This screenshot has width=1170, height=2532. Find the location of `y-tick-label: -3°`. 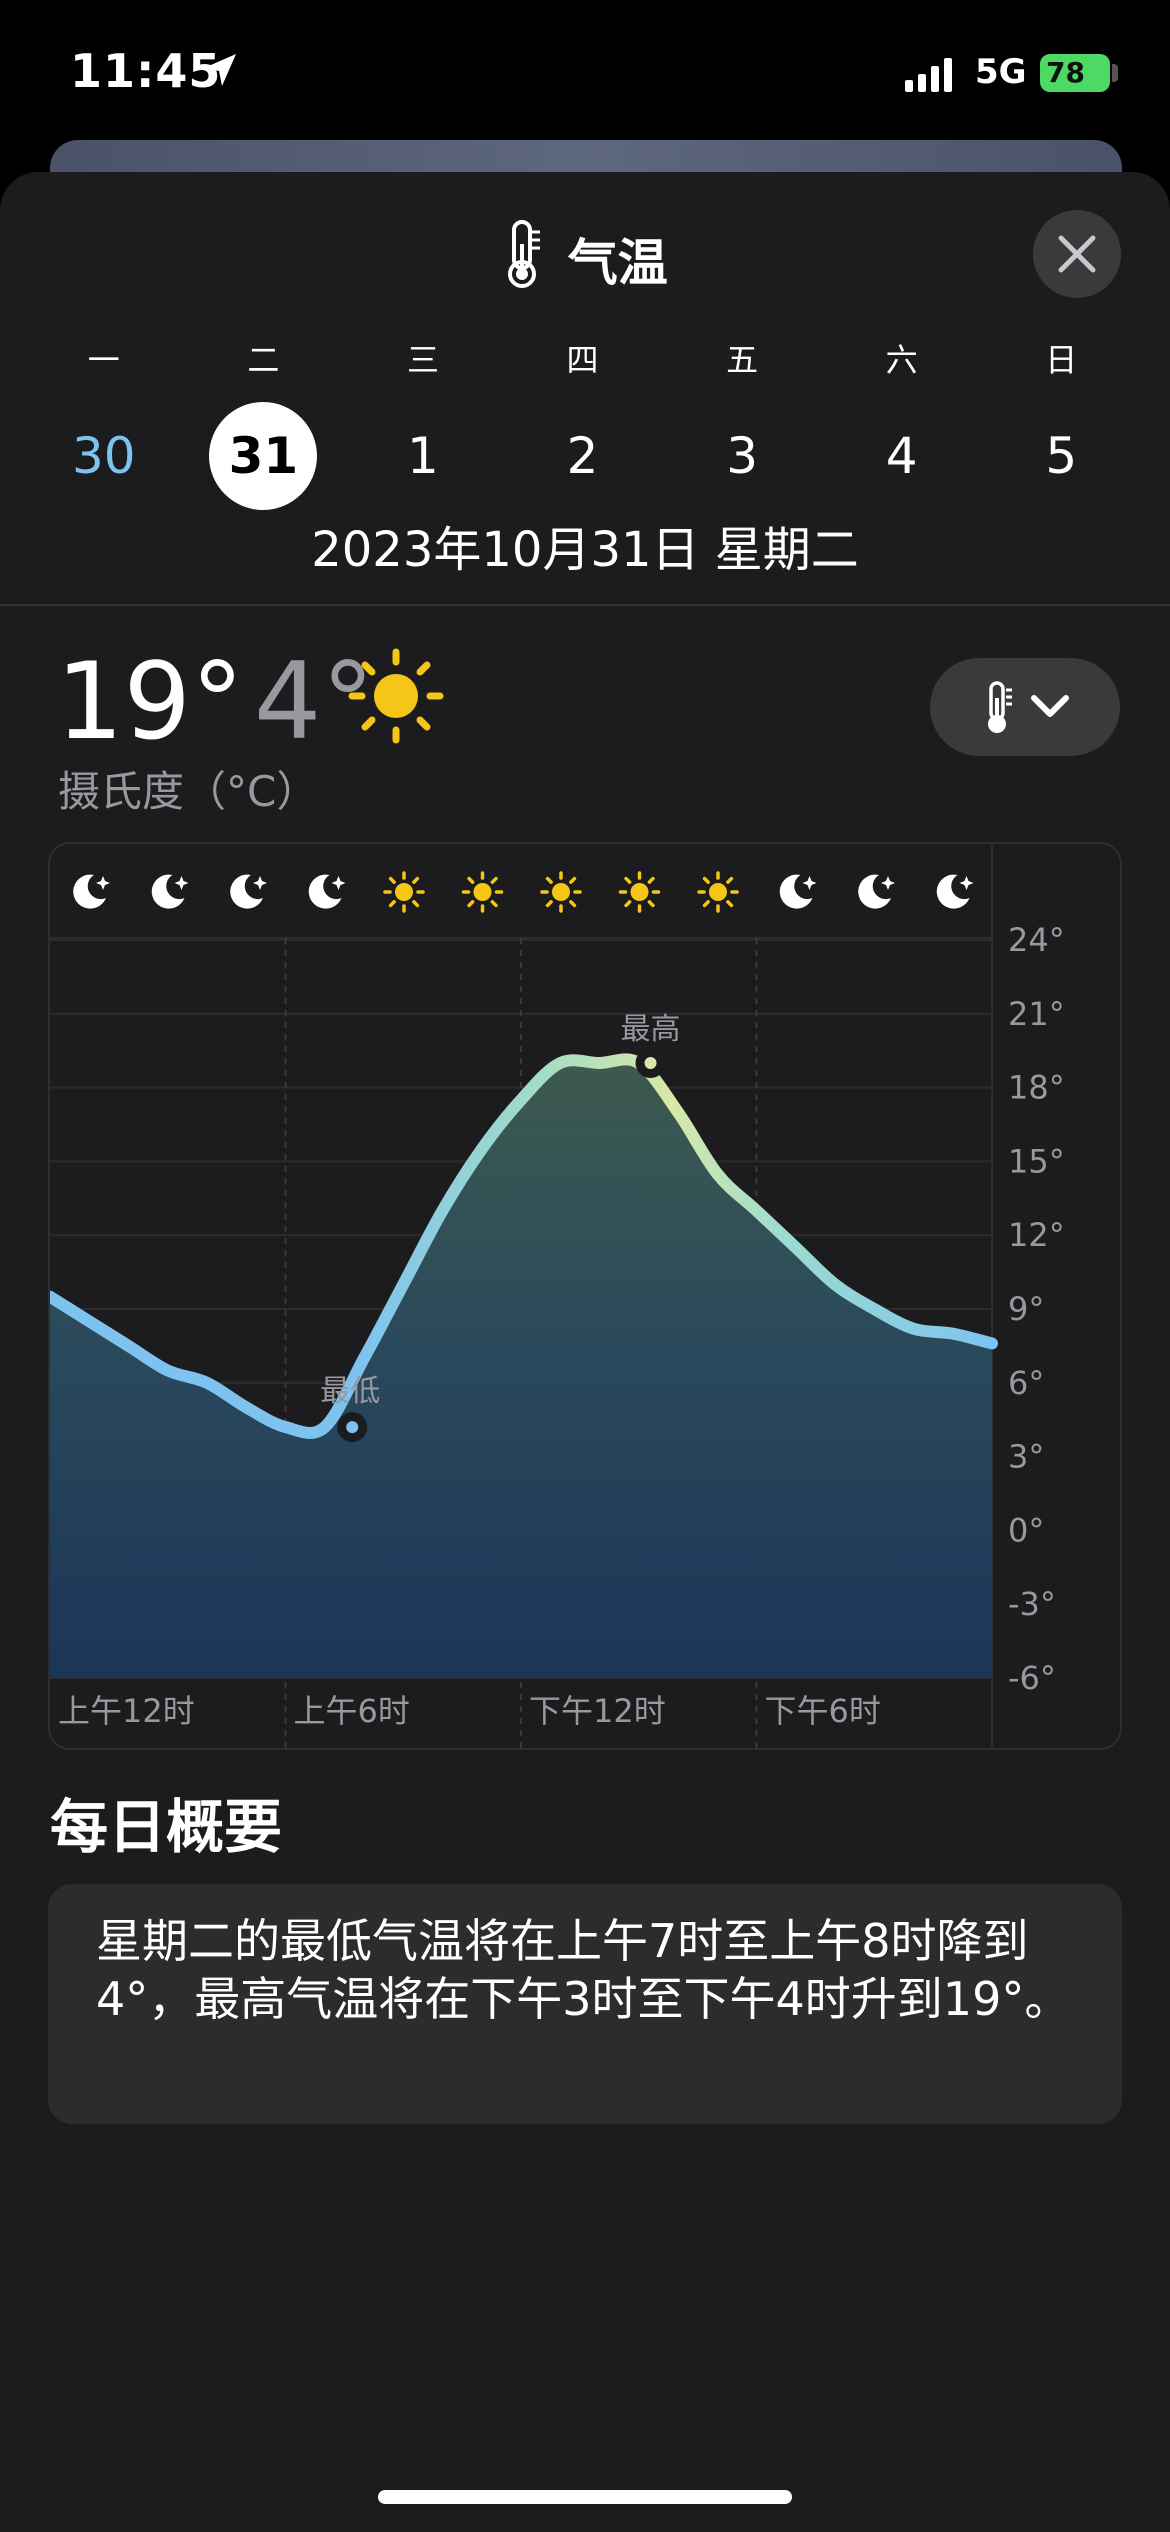

y-tick-label: -3° is located at coordinates (1032, 1604).